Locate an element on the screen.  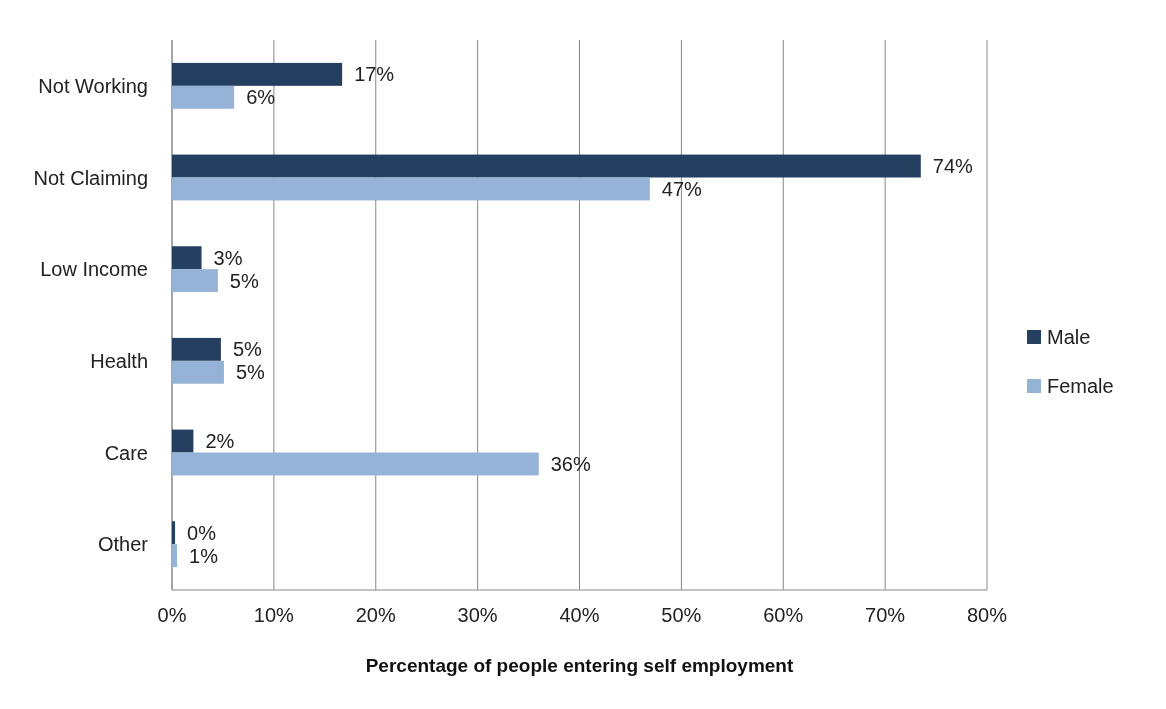
x-tick-label: 10% is located at coordinates (274, 615).